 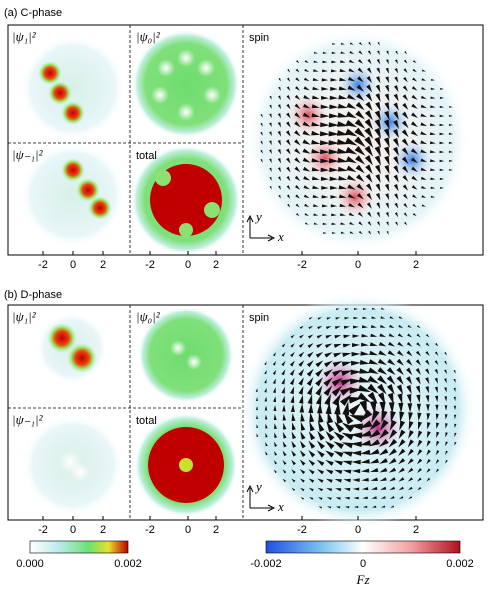 What do you see at coordinates (363, 564) in the screenshot?
I see `colorbar-tick: 0` at bounding box center [363, 564].